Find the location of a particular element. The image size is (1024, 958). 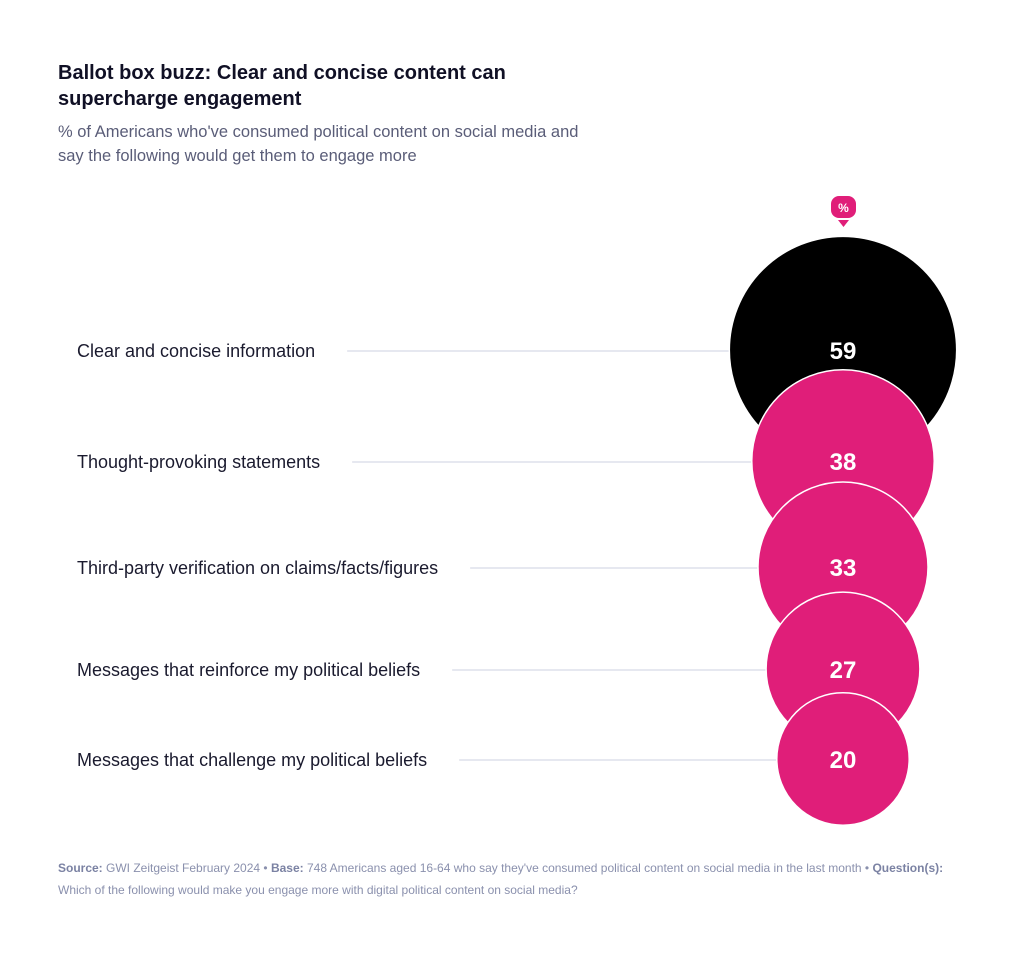

percent-marker is located at coordinates (843, 207).